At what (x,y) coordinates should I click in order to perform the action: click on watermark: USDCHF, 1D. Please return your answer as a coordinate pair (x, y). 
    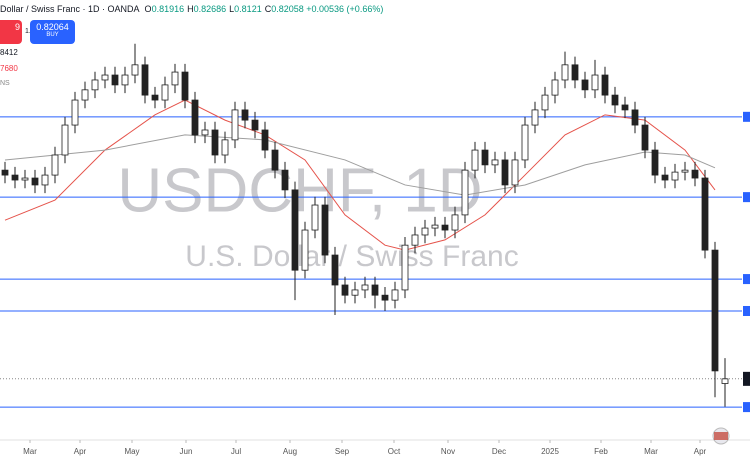
    Looking at the image, I should click on (299, 190).